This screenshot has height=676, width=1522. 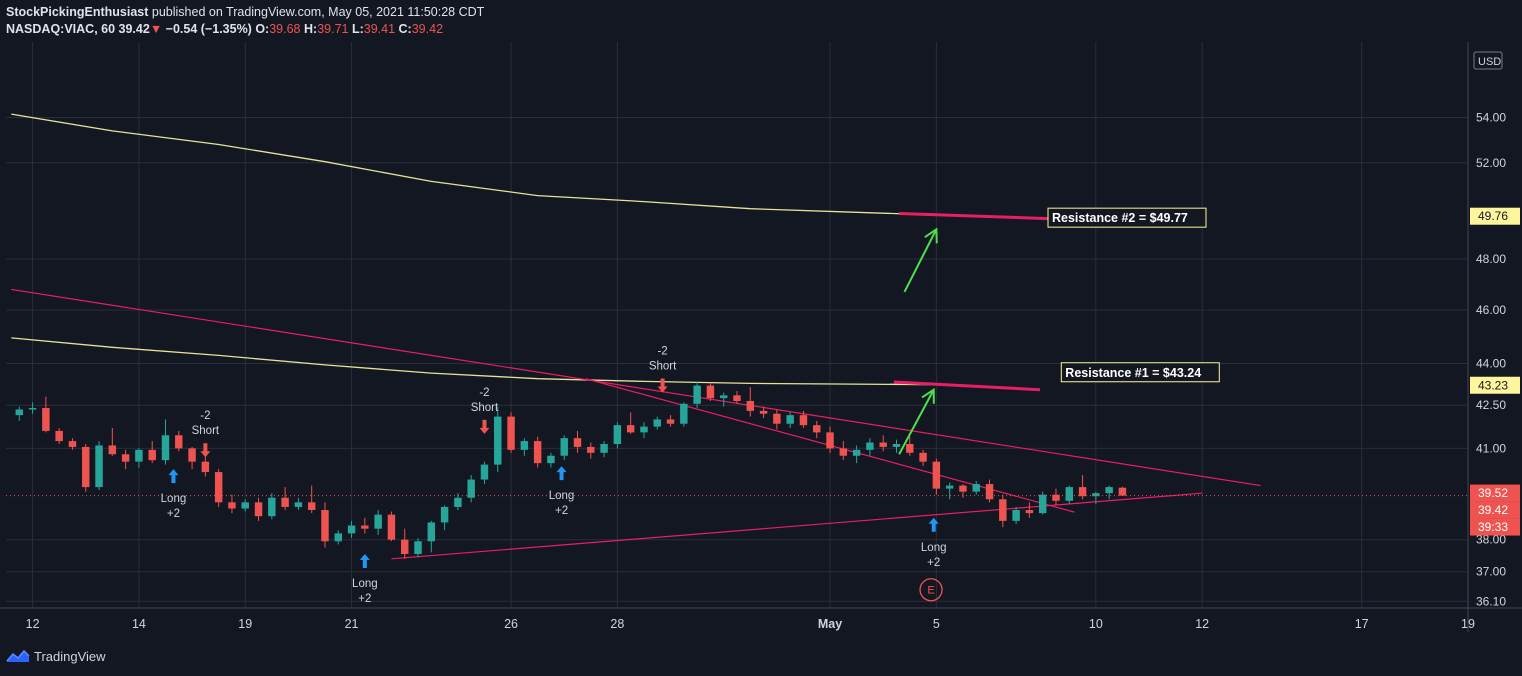 I want to click on x-tick-label: 12, so click(x=33, y=624).